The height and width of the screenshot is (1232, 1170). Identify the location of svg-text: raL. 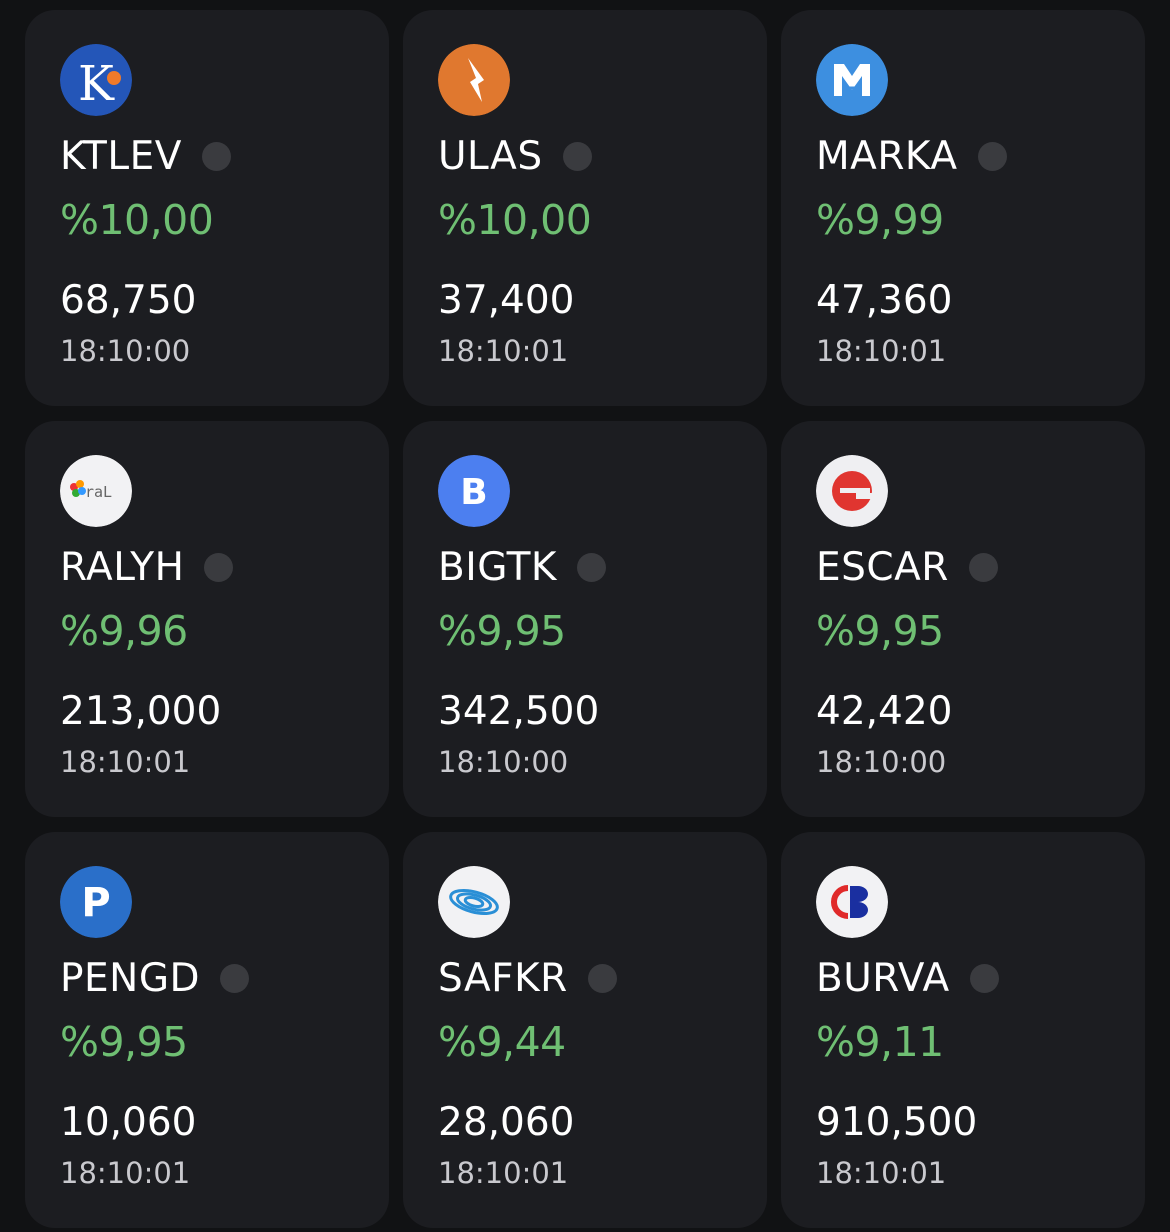
(98, 492).